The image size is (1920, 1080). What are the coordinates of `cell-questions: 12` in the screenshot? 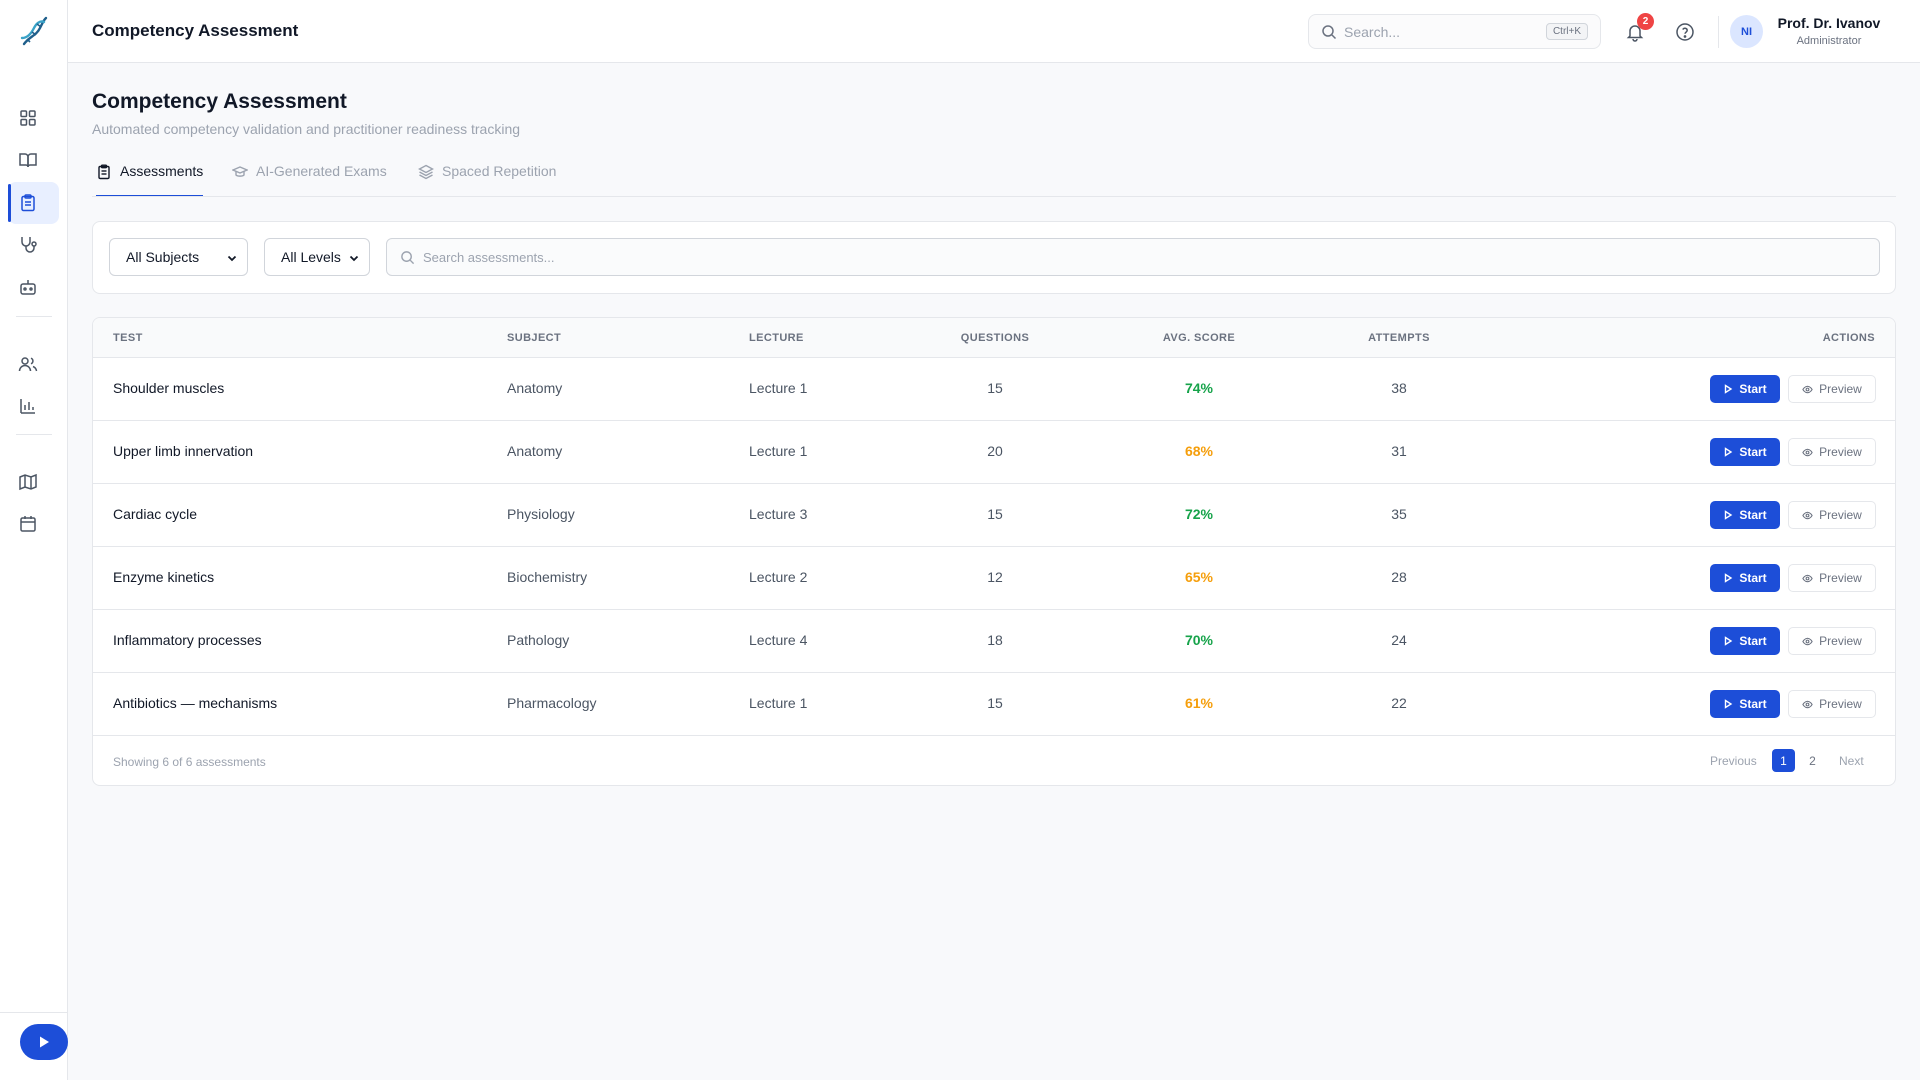 It's located at (995, 577).